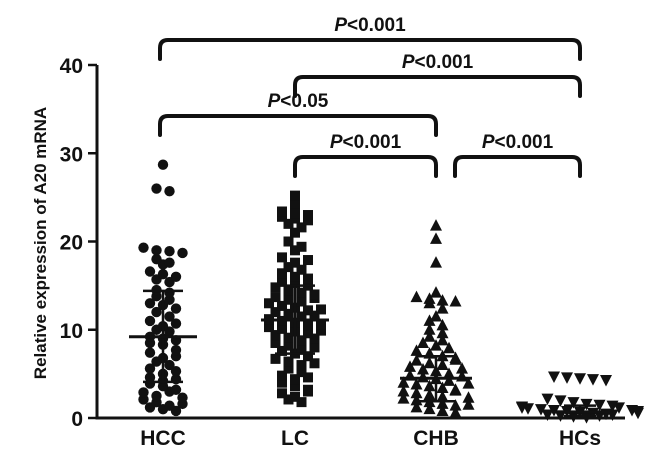 The width and height of the screenshot is (650, 458). I want to click on y-tick-label: 10, so click(71, 331).